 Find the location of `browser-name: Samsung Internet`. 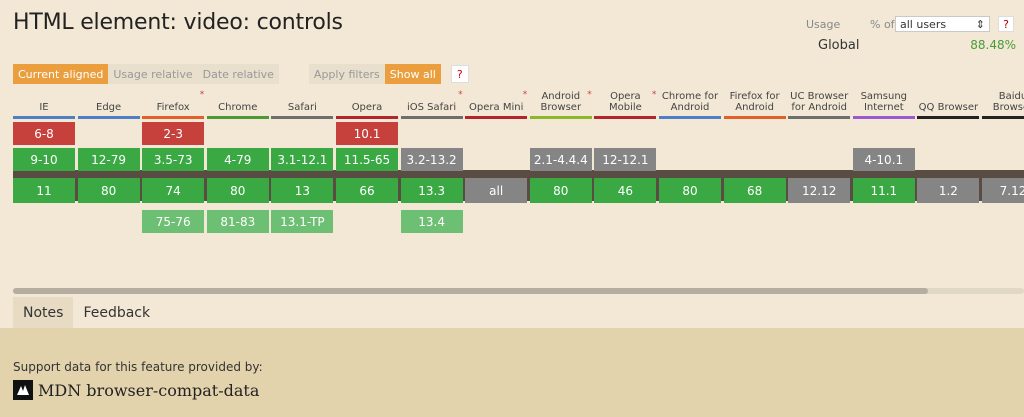

browser-name: Samsung Internet is located at coordinates (884, 102).